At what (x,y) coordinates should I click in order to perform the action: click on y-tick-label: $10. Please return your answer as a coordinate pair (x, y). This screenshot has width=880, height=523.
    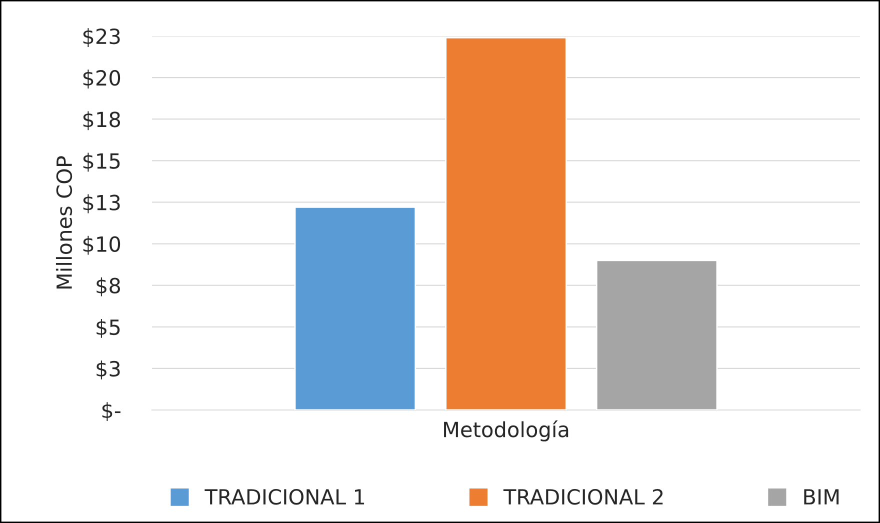
    Looking at the image, I should click on (101, 245).